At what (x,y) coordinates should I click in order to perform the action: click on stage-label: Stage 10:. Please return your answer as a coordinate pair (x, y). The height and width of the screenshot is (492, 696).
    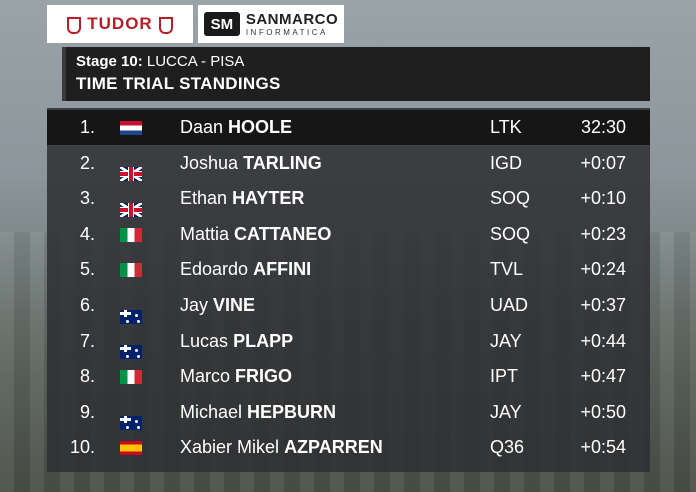
    Looking at the image, I should click on (109, 61).